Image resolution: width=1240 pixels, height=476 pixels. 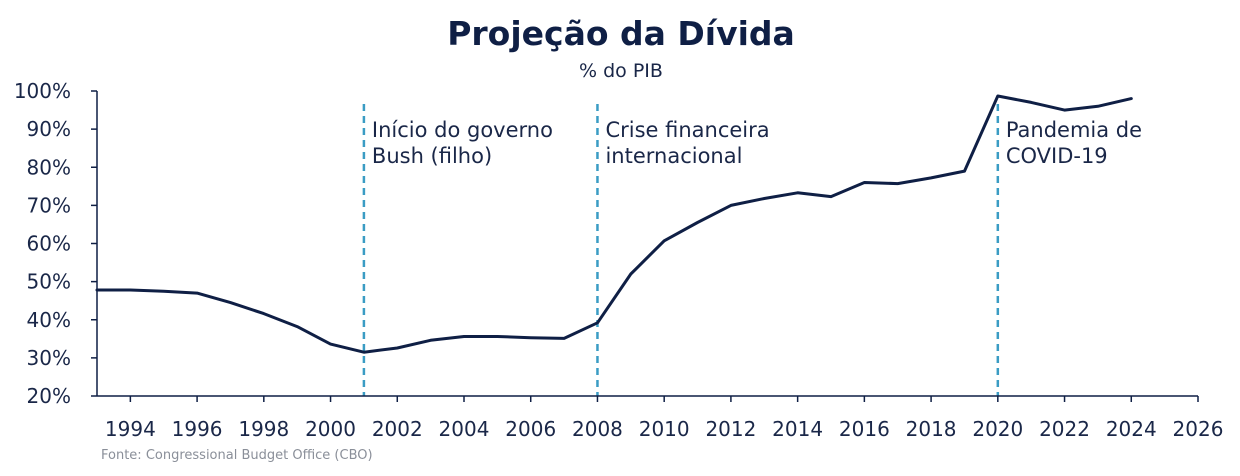 What do you see at coordinates (197, 429) in the screenshot?
I see `x-tick-label: 1996` at bounding box center [197, 429].